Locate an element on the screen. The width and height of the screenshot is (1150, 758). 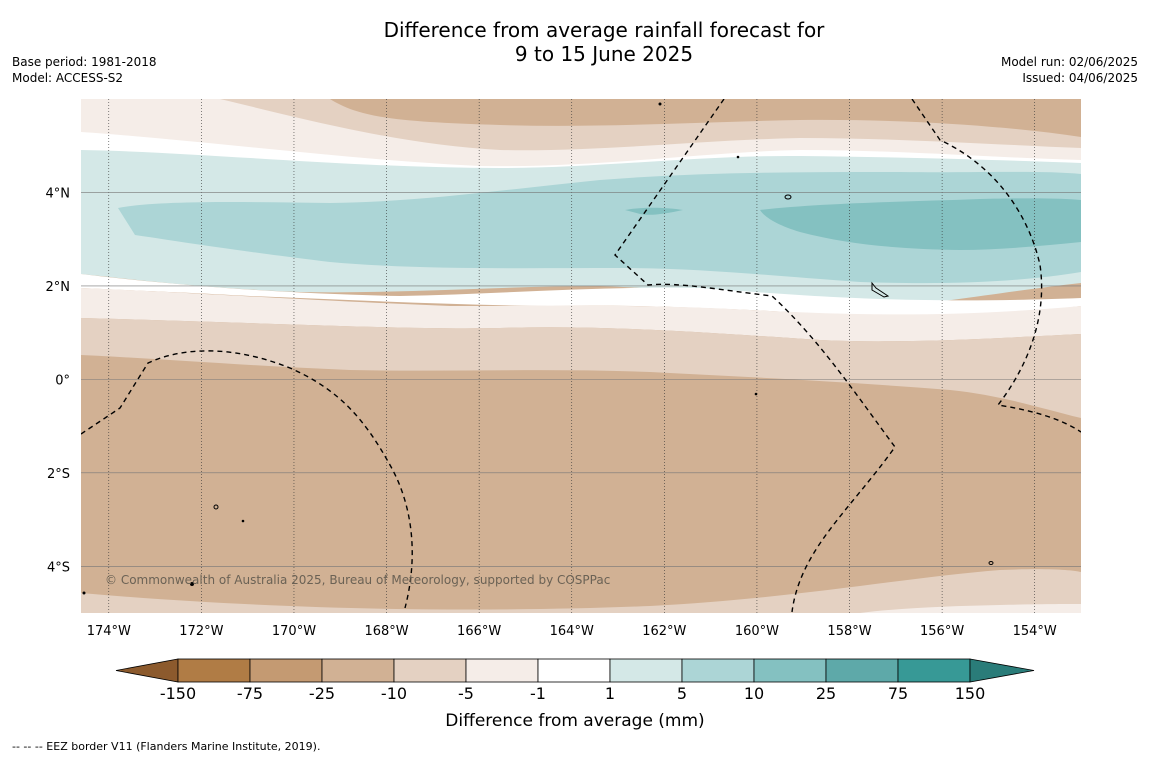
colorbar-tick-label: 10 is located at coordinates (754, 693).